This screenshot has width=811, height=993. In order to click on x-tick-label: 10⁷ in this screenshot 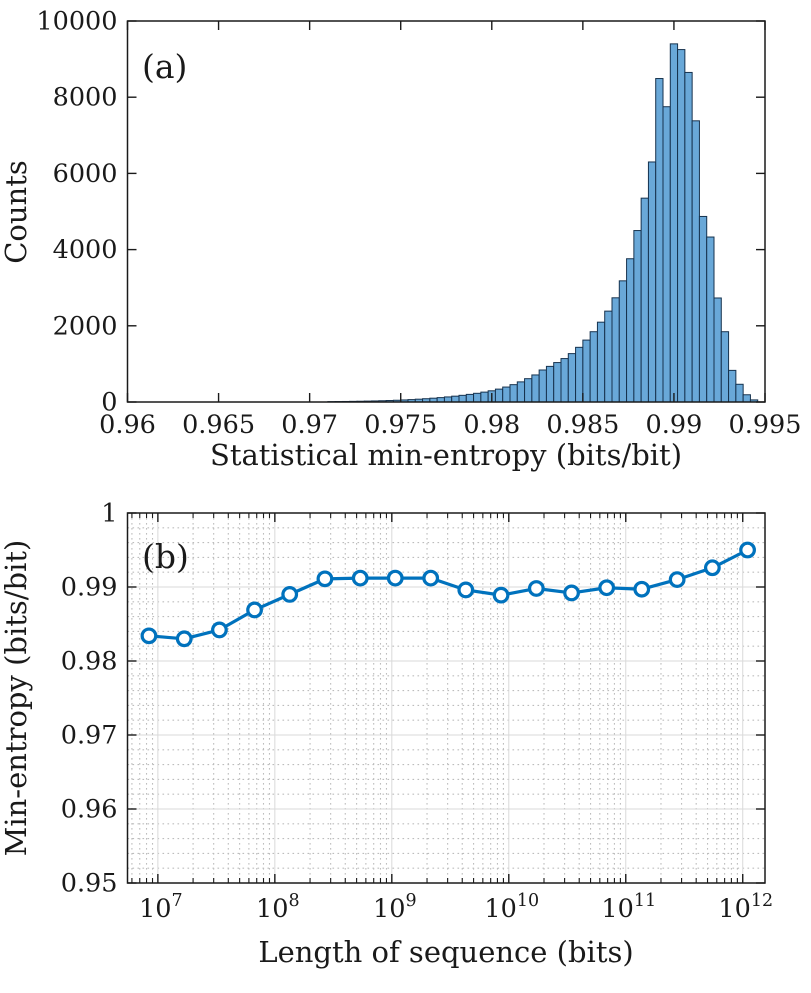, I will do `click(161, 907)`.